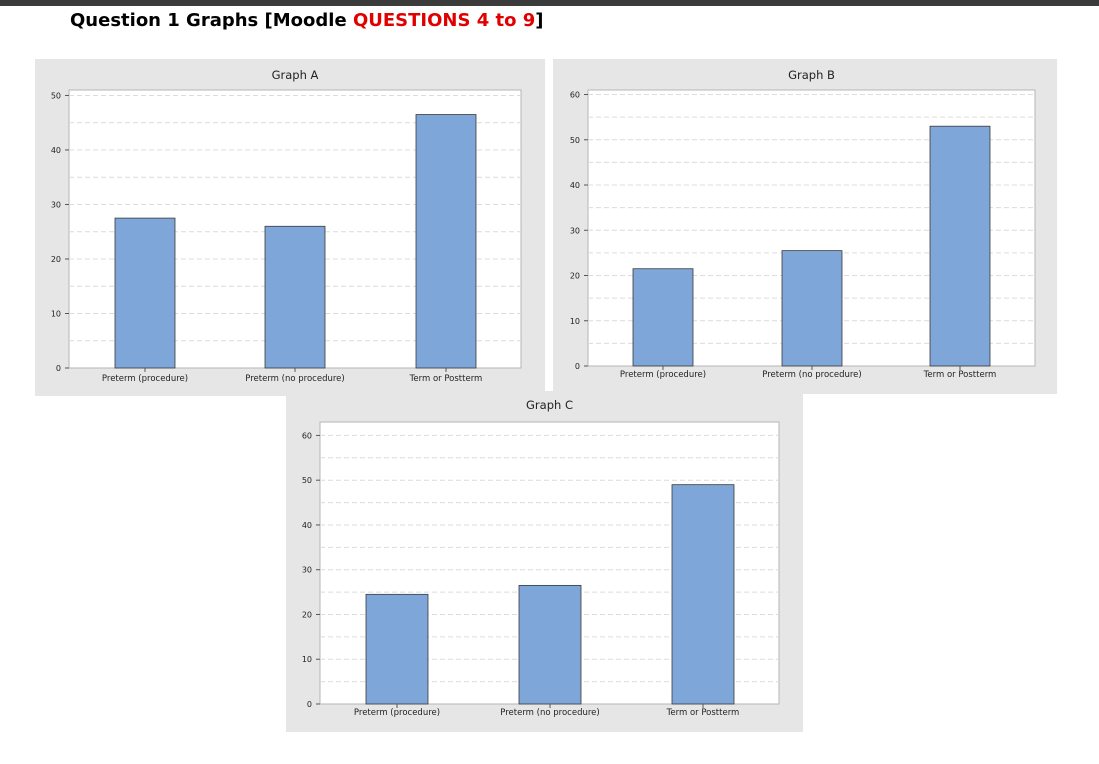  What do you see at coordinates (295, 75) in the screenshot?
I see `chart-title: Graph A` at bounding box center [295, 75].